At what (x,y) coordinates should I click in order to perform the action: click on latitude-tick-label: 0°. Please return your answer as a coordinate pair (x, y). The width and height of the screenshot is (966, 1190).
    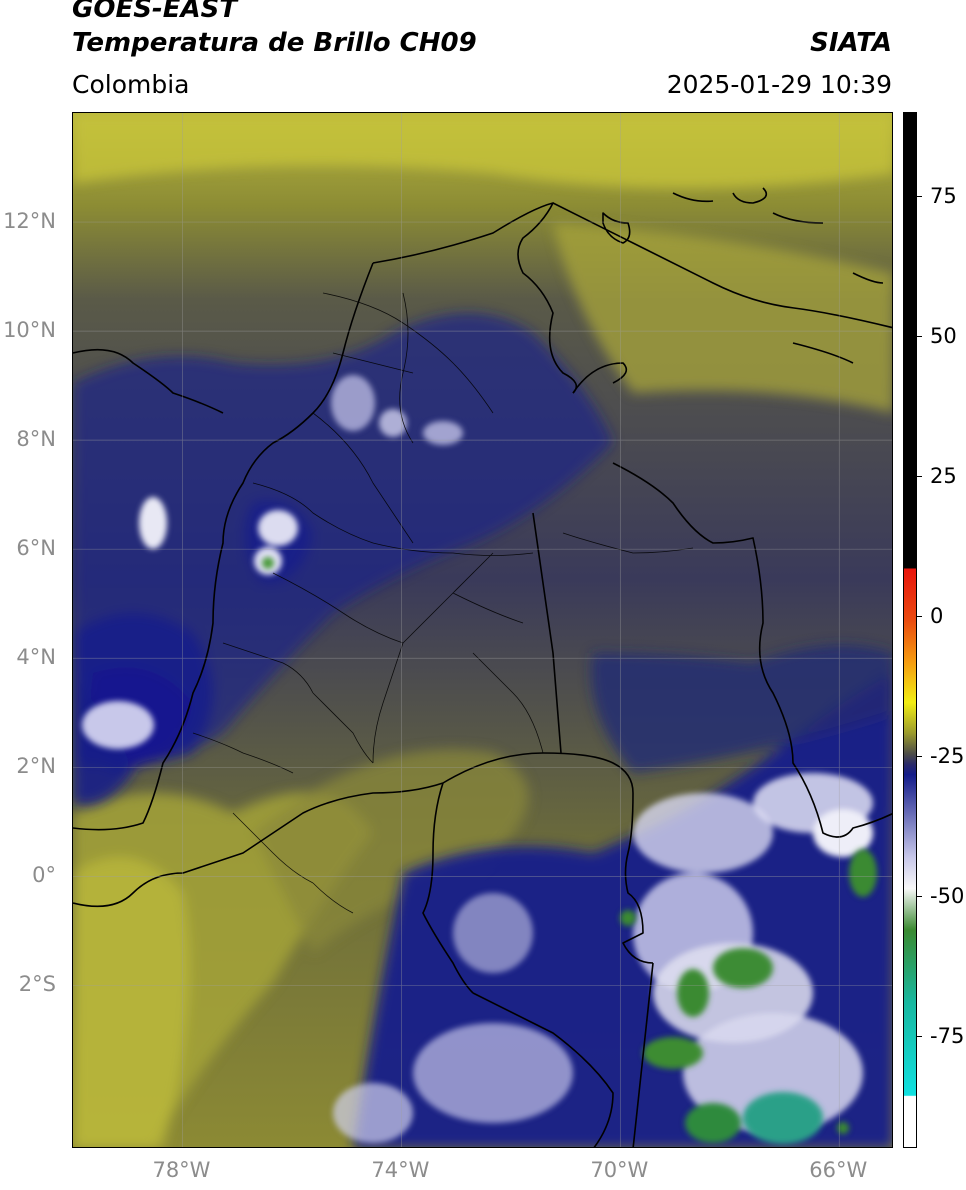
    Looking at the image, I should click on (44, 875).